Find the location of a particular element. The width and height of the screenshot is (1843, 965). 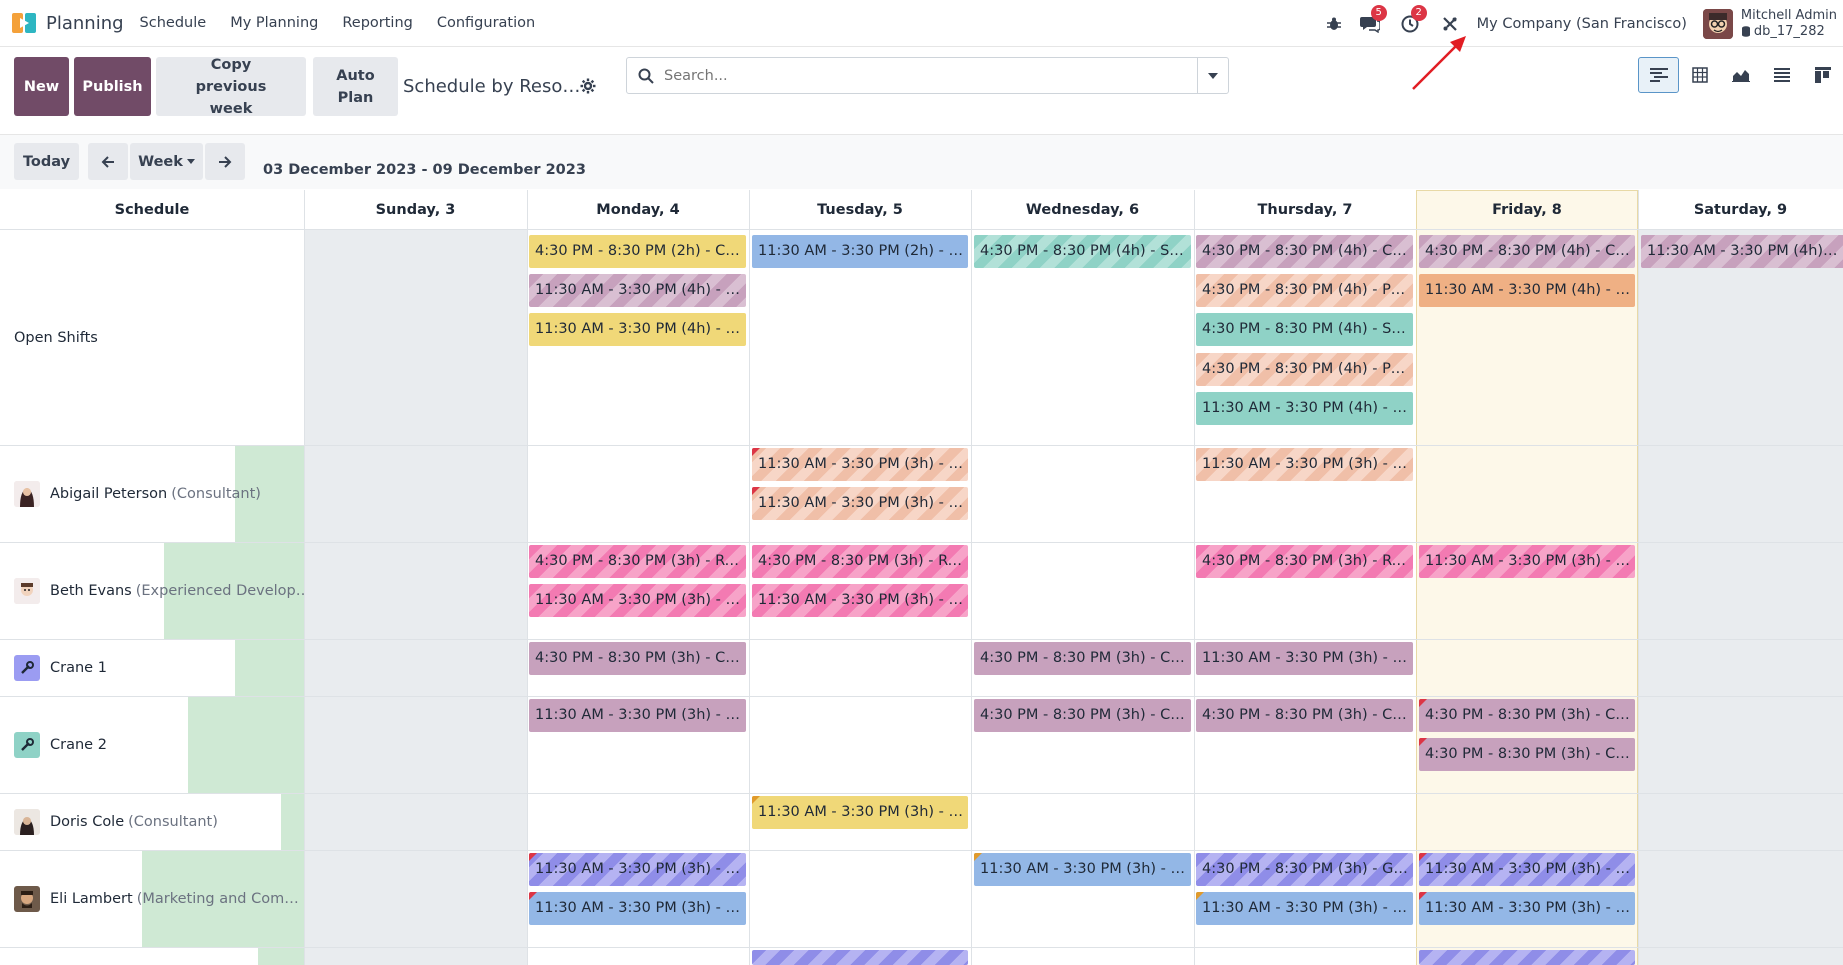

resource-name: Doris Cole is located at coordinates (87, 822).